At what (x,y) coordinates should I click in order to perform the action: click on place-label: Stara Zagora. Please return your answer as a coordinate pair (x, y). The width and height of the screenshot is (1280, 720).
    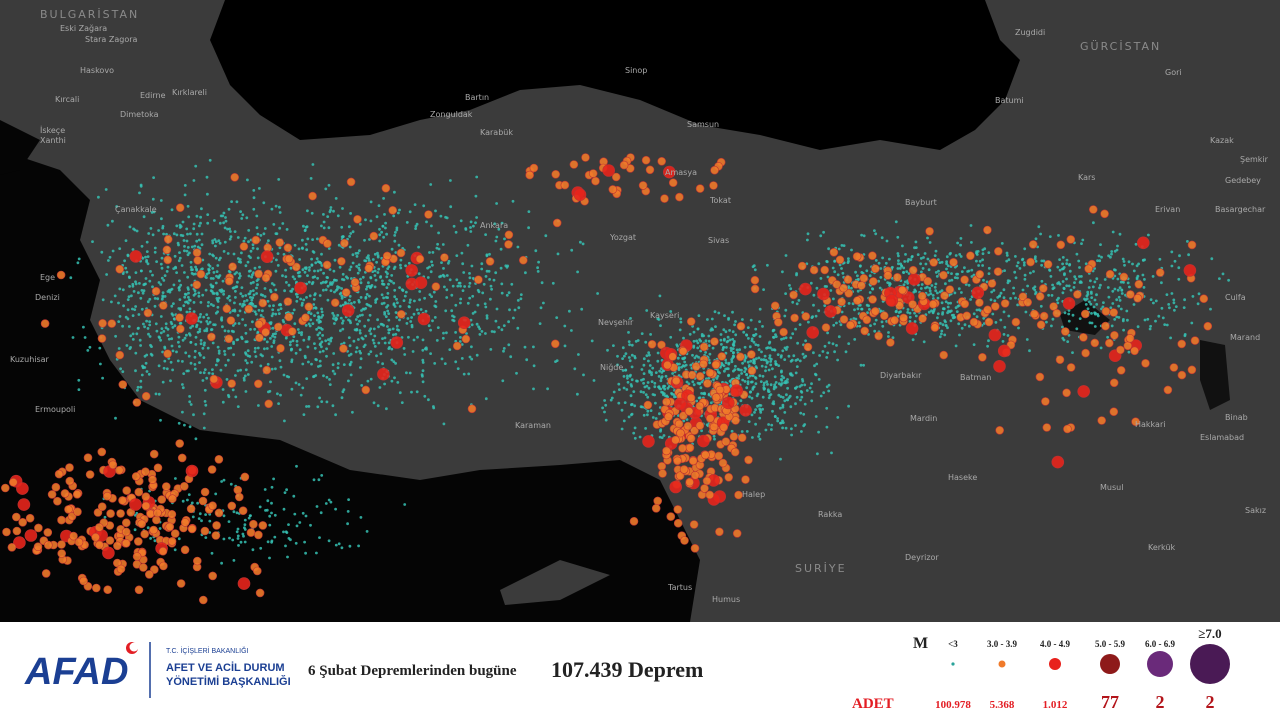
    Looking at the image, I should click on (111, 39).